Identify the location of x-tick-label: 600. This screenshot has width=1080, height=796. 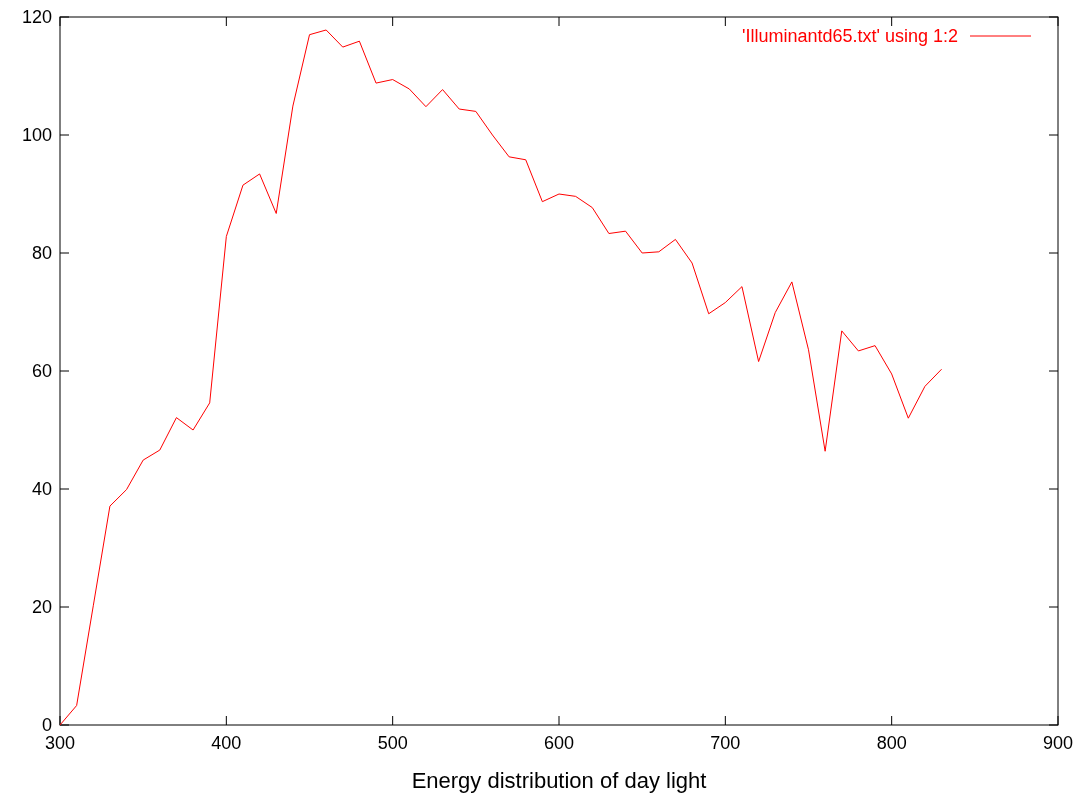
(559, 743).